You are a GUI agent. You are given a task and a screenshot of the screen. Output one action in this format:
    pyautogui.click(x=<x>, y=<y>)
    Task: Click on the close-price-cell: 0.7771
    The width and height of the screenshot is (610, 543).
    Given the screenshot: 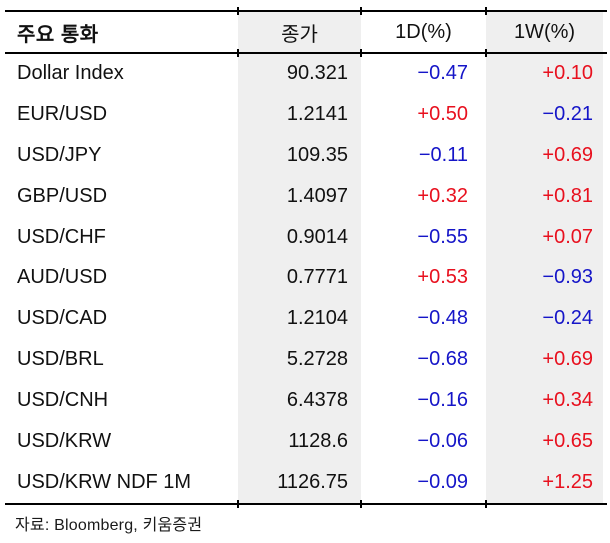 What is the action you would take?
    pyautogui.click(x=299, y=278)
    